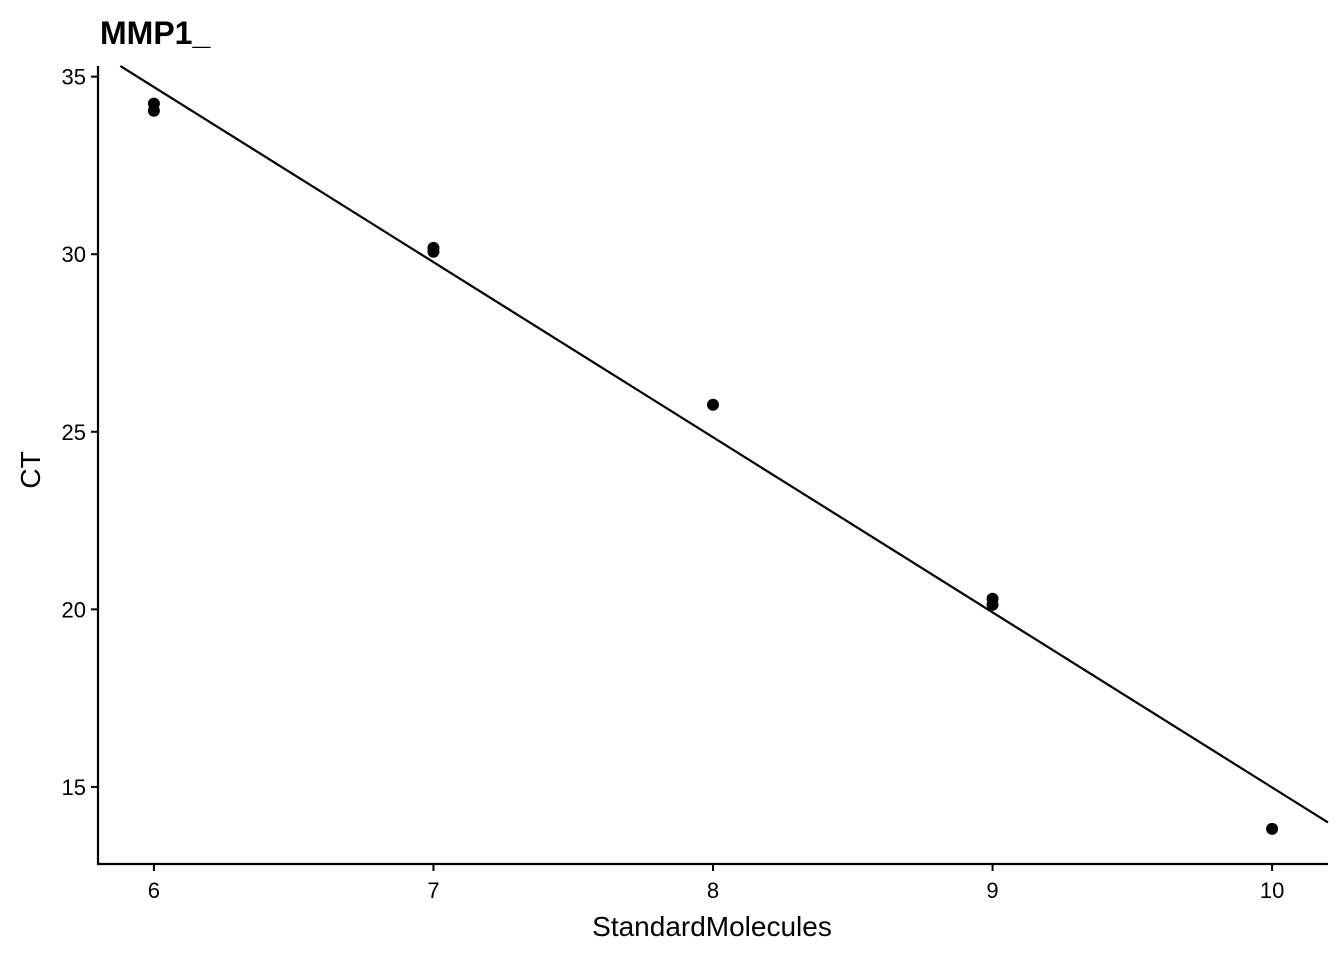 This screenshot has width=1344, height=960. What do you see at coordinates (713, 890) in the screenshot?
I see `x-tick-label: 8` at bounding box center [713, 890].